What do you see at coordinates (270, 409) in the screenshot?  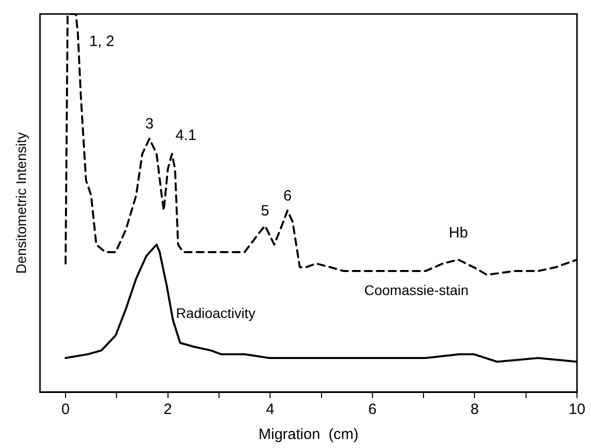 I see `x-tick-label: 4` at bounding box center [270, 409].